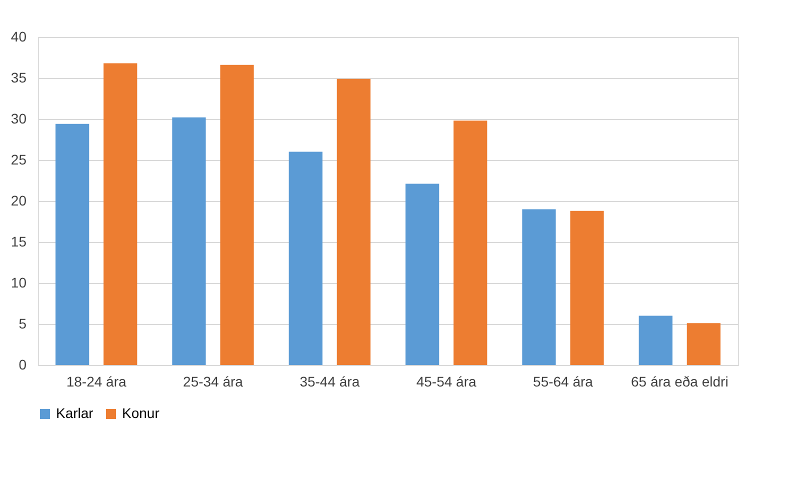 The width and height of the screenshot is (806, 481). What do you see at coordinates (563, 382) in the screenshot?
I see `x-tick-label: 55-64 ára` at bounding box center [563, 382].